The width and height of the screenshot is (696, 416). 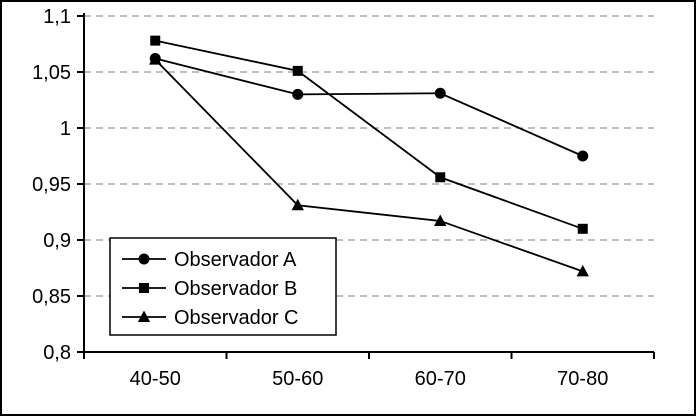 What do you see at coordinates (51, 73) in the screenshot?
I see `y-tick-label: 1,05` at bounding box center [51, 73].